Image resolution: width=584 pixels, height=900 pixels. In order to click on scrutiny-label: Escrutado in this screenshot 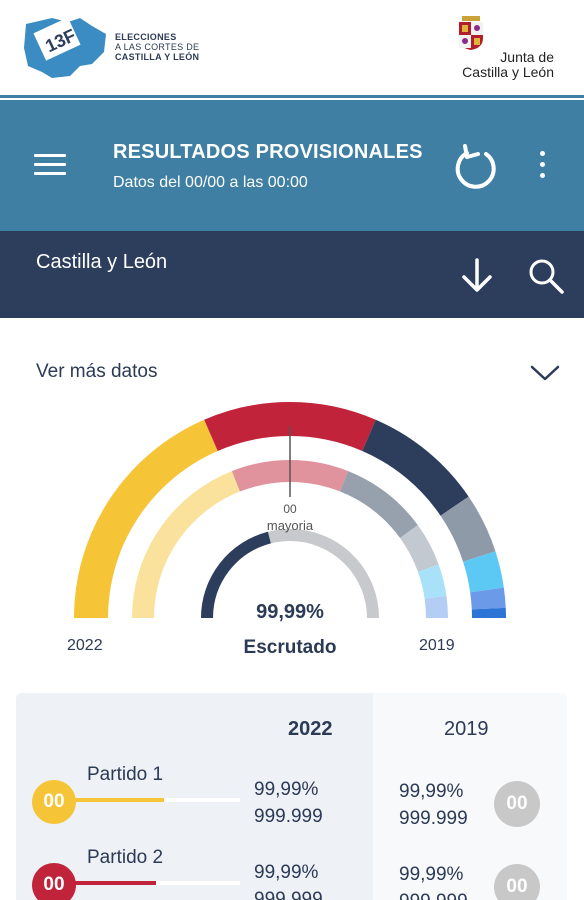, I will do `click(290, 647)`.